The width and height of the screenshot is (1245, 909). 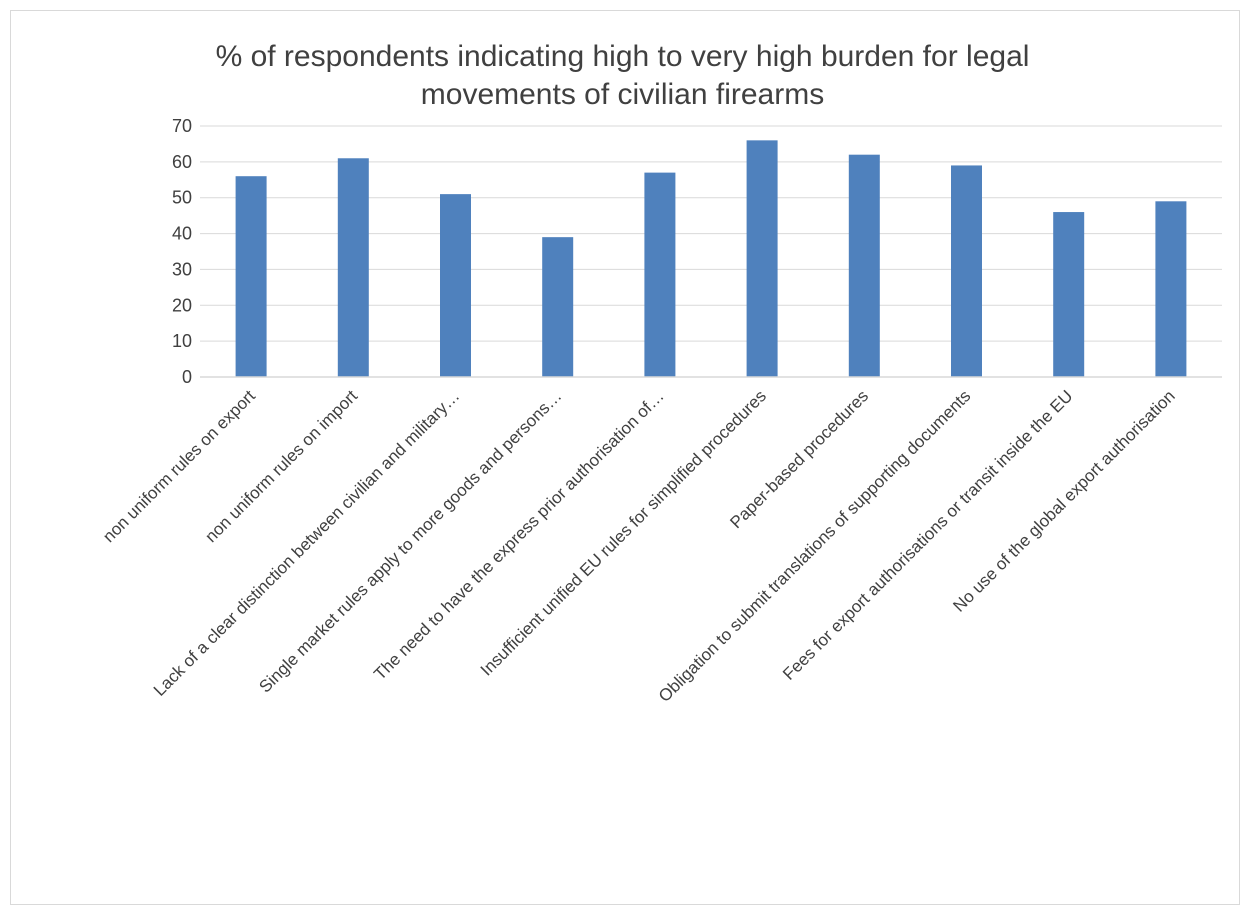 What do you see at coordinates (182, 198) in the screenshot?
I see `y-tick-label: 50` at bounding box center [182, 198].